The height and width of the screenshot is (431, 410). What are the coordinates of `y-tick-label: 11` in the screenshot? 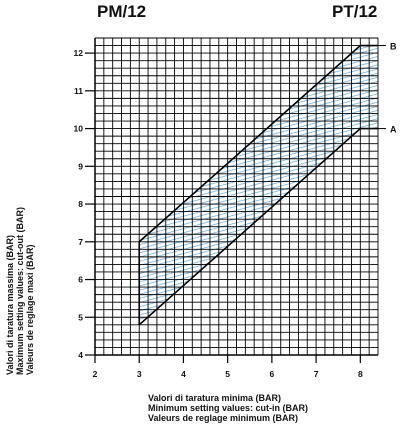 It's located at (78, 91).